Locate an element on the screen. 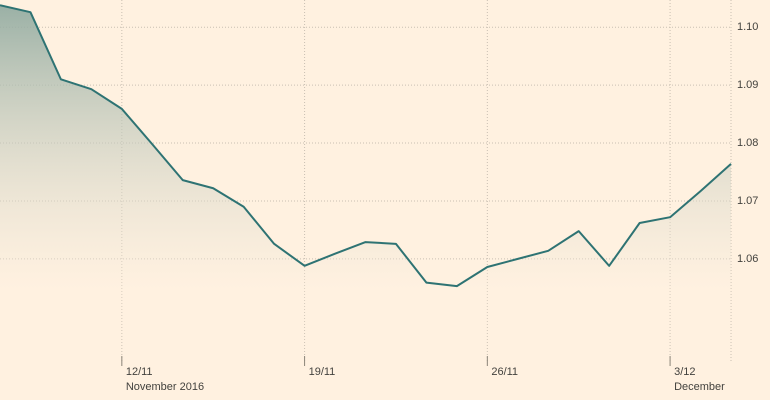 The image size is (770, 400). x-tick-label: 19/11 is located at coordinates (322, 372).